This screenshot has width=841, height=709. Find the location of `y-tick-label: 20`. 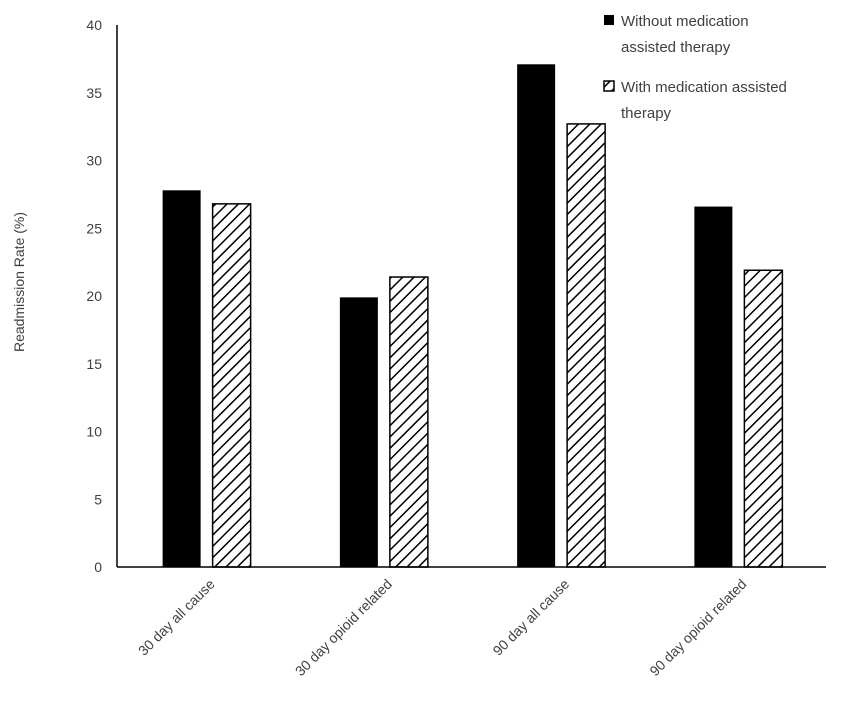

y-tick-label: 20 is located at coordinates (94, 296).